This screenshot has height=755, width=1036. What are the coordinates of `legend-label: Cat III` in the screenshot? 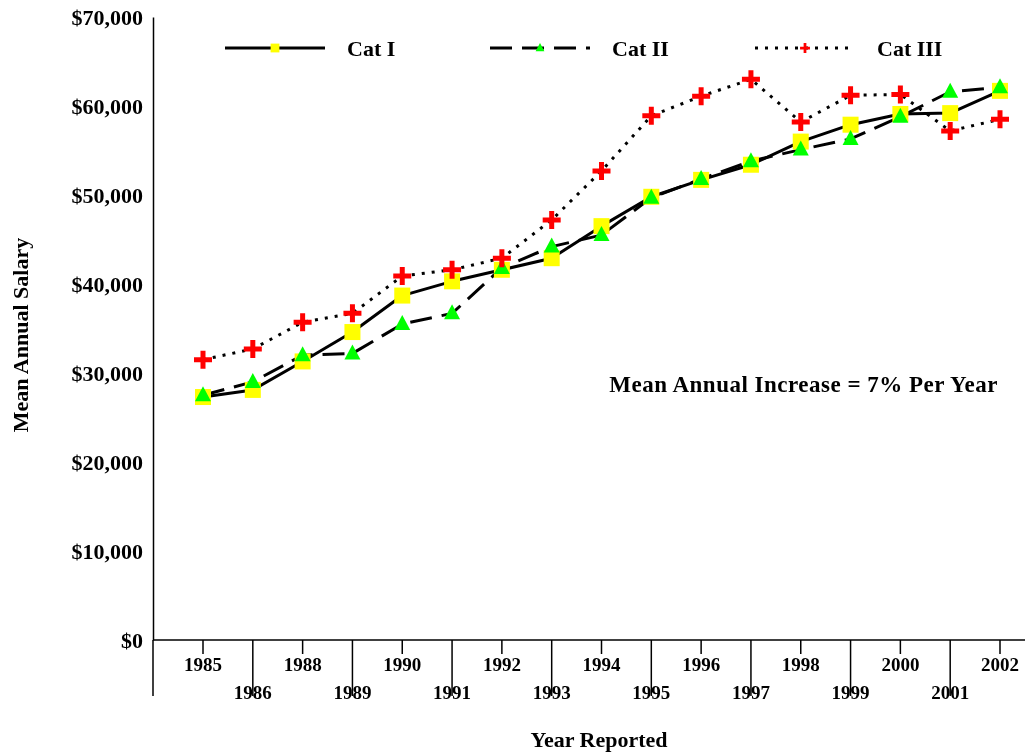 It's located at (910, 48).